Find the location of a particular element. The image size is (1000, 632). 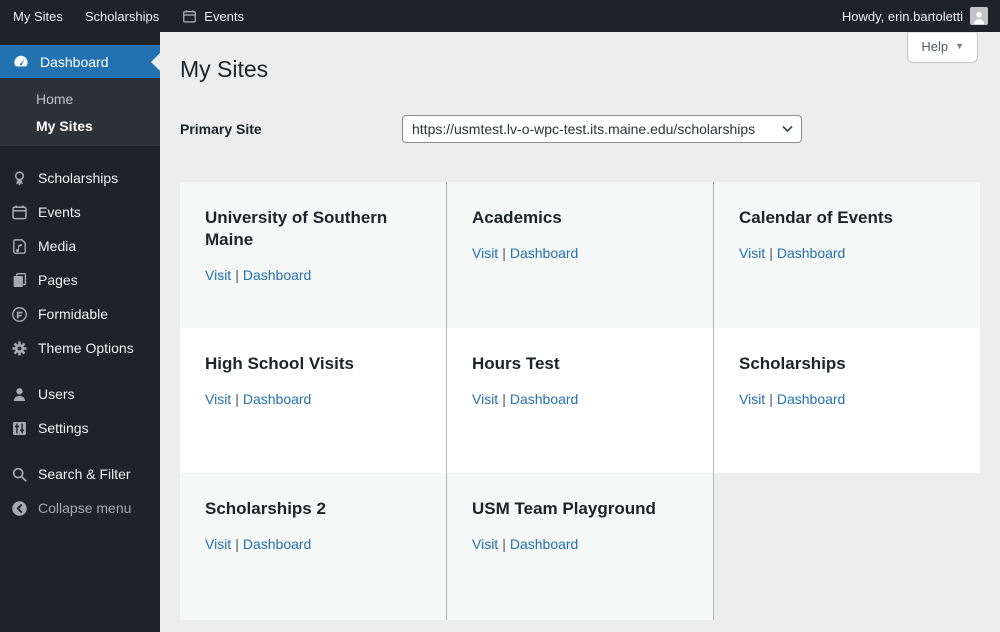

empty-grid-cell is located at coordinates (846, 546).